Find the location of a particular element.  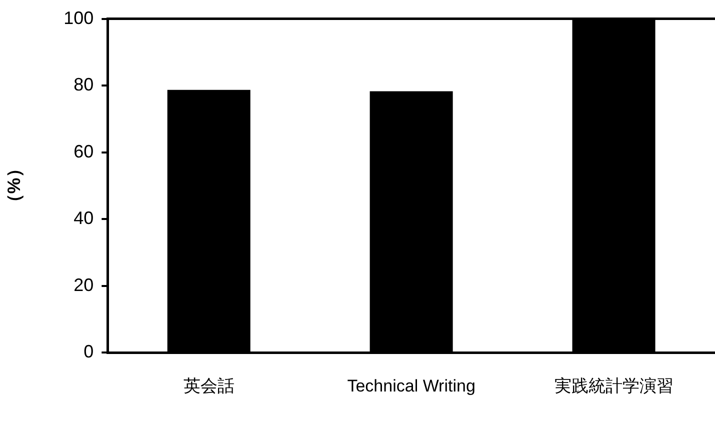

y-tick-label: 80 is located at coordinates (84, 84).